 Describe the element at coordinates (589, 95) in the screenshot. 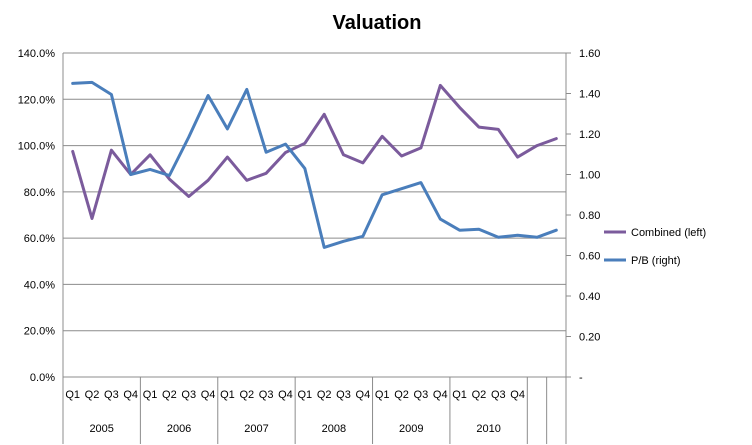

I see `right-tick-label: 1.40` at that location.